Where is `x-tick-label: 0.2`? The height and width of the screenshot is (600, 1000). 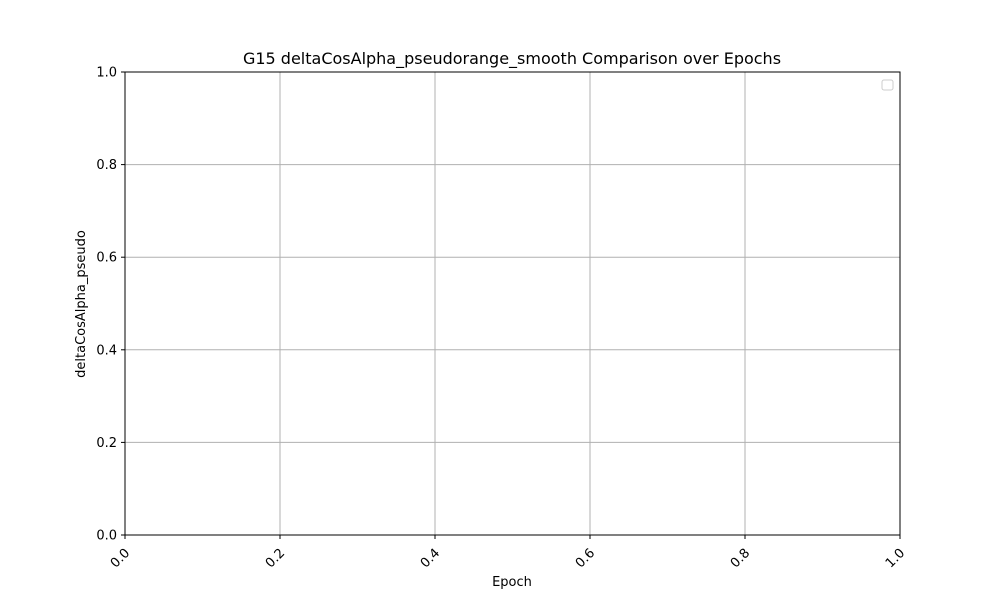 x-tick-label: 0.2 is located at coordinates (275, 558).